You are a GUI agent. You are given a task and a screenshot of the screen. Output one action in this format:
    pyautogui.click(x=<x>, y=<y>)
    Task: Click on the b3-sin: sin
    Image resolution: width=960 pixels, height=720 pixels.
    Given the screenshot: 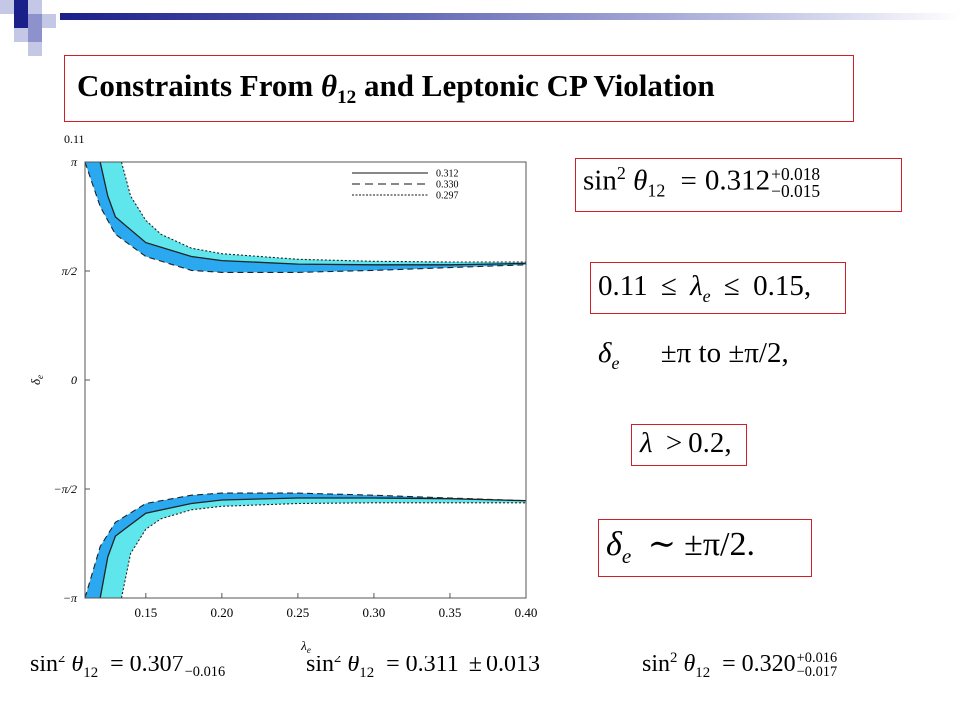 What is the action you would take?
    pyautogui.click(x=656, y=664)
    